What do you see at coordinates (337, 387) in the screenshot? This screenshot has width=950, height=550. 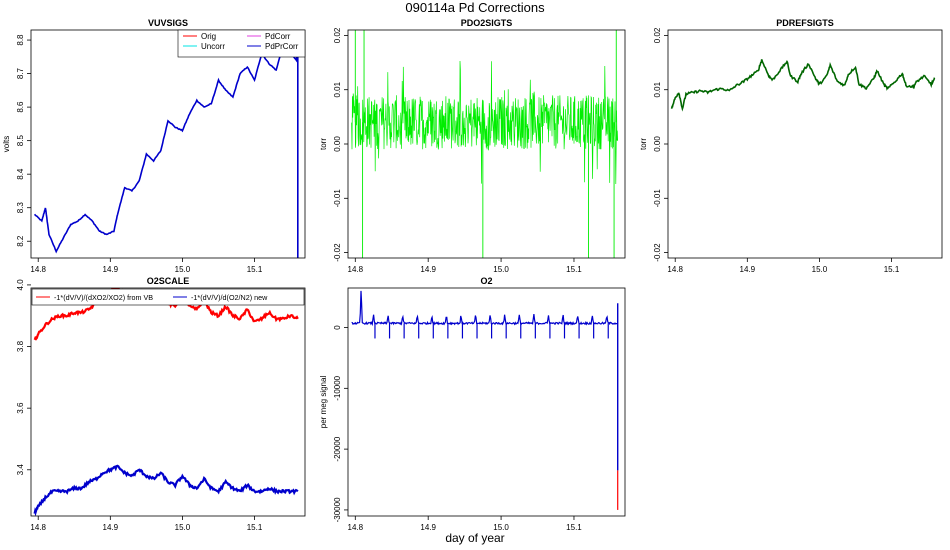 I see `y-tick-label: -10000` at bounding box center [337, 387].